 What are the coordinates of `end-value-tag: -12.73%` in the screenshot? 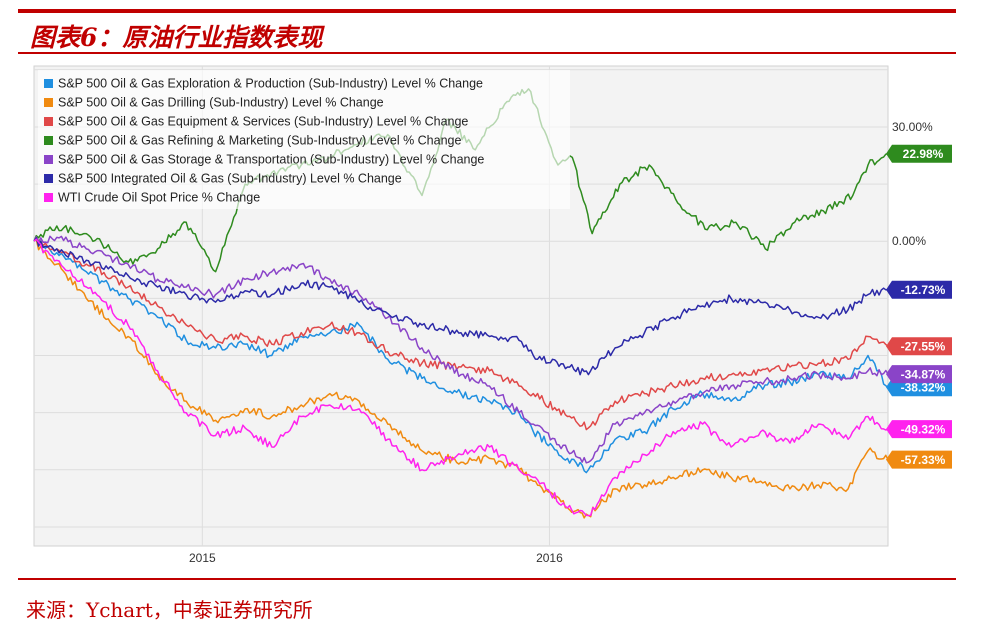 It's located at (919, 289).